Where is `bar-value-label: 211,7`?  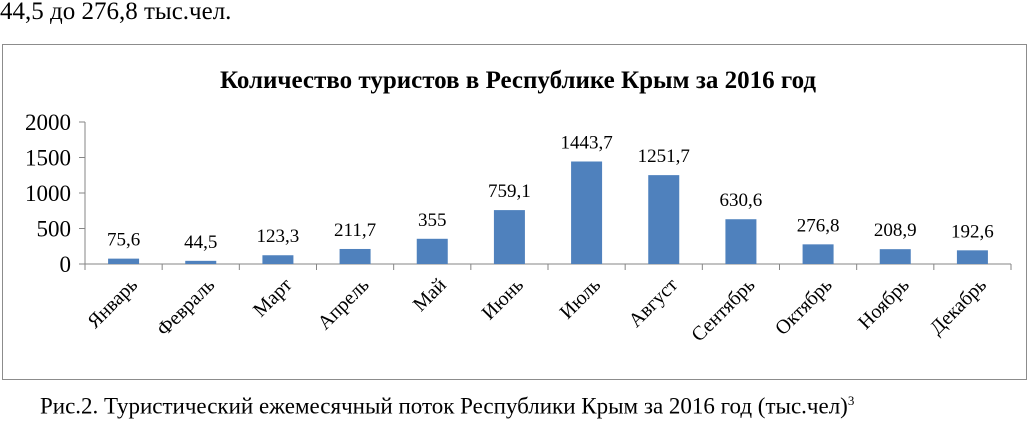
bar-value-label: 211,7 is located at coordinates (355, 230).